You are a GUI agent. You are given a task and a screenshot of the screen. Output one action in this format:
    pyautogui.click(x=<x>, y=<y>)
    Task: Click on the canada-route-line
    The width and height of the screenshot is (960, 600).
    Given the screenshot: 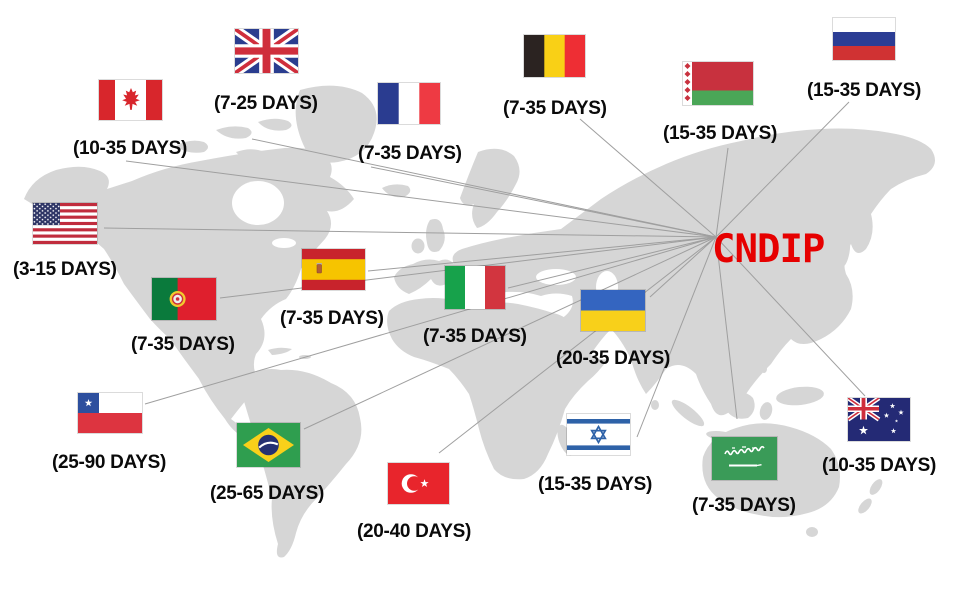 What is the action you would take?
    pyautogui.click(x=421, y=199)
    